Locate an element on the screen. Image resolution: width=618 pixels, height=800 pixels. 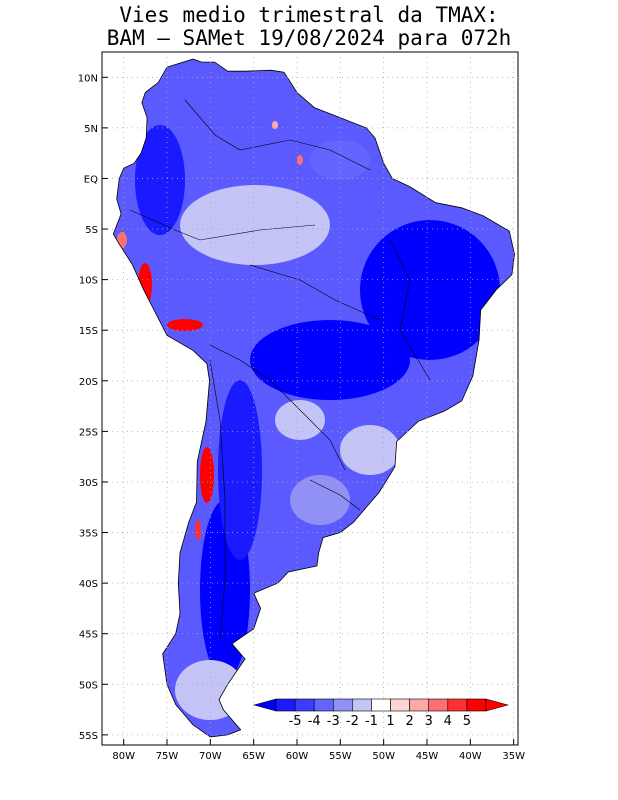
border-brazil-states is located at coordinates (410, 310).